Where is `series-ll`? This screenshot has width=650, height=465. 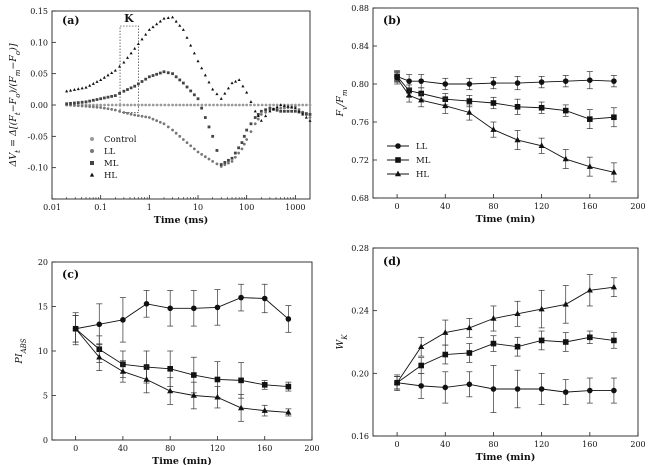 series-ll is located at coordinates (182, 314).